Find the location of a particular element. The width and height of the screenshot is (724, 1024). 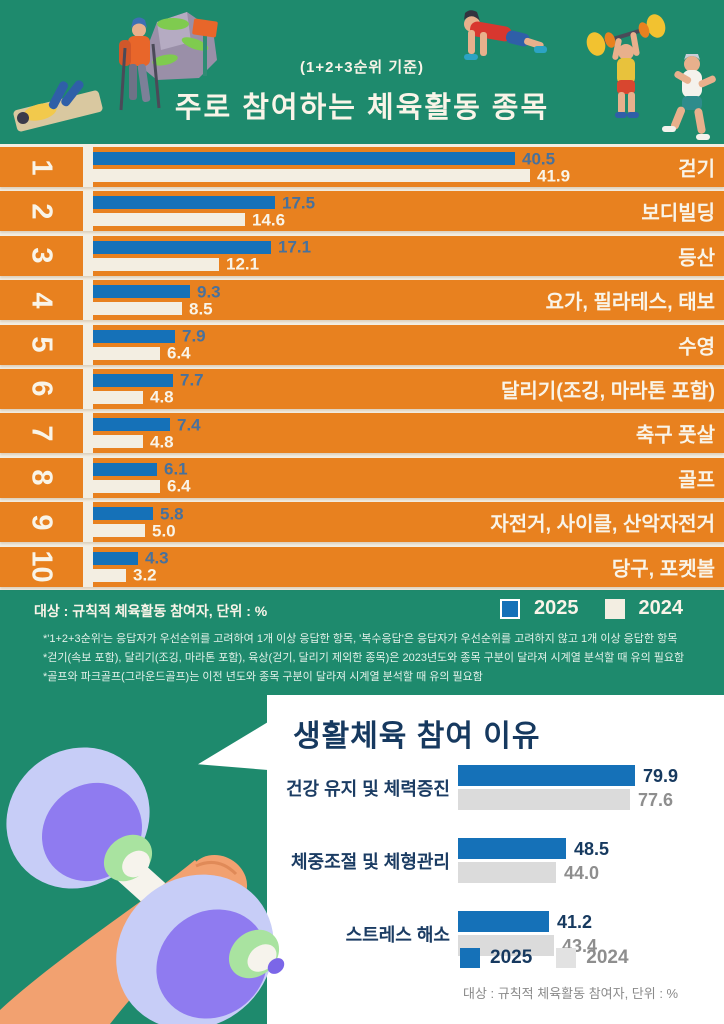

bar-value-2024: 3.2 is located at coordinates (145, 575).